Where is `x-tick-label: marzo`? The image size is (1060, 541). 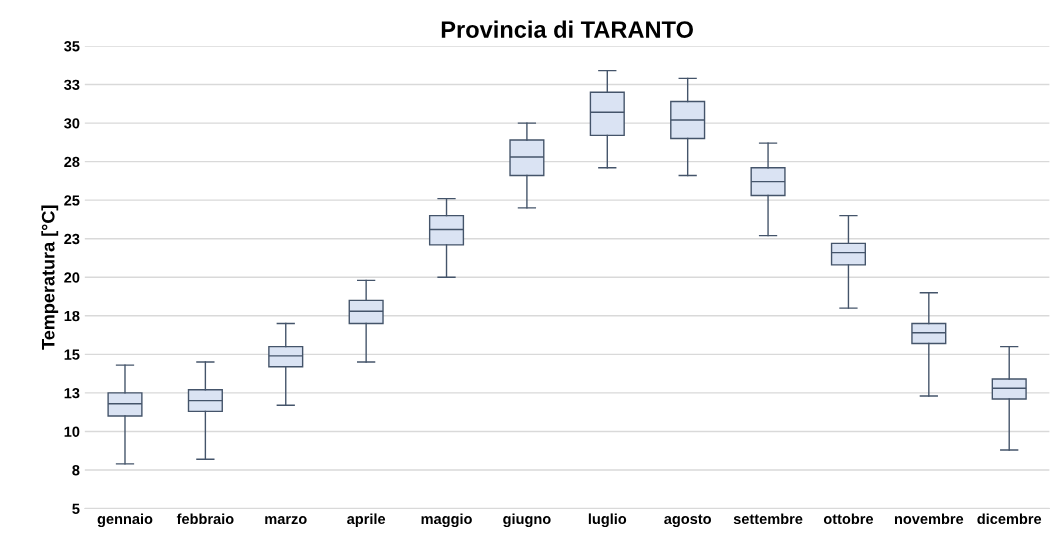
x-tick-label: marzo is located at coordinates (286, 520).